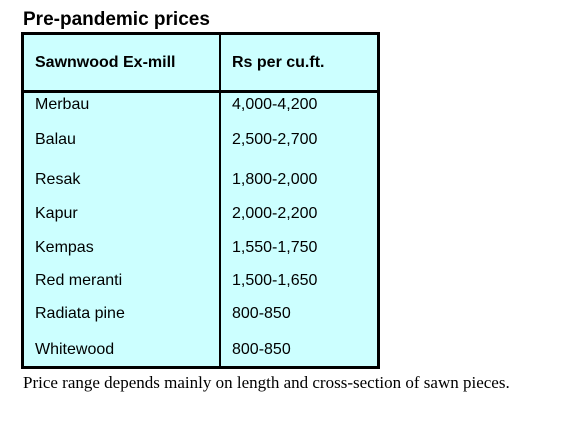 The height and width of the screenshot is (423, 564). What do you see at coordinates (275, 247) in the screenshot?
I see `wood-price: 1,550-1,750` at bounding box center [275, 247].